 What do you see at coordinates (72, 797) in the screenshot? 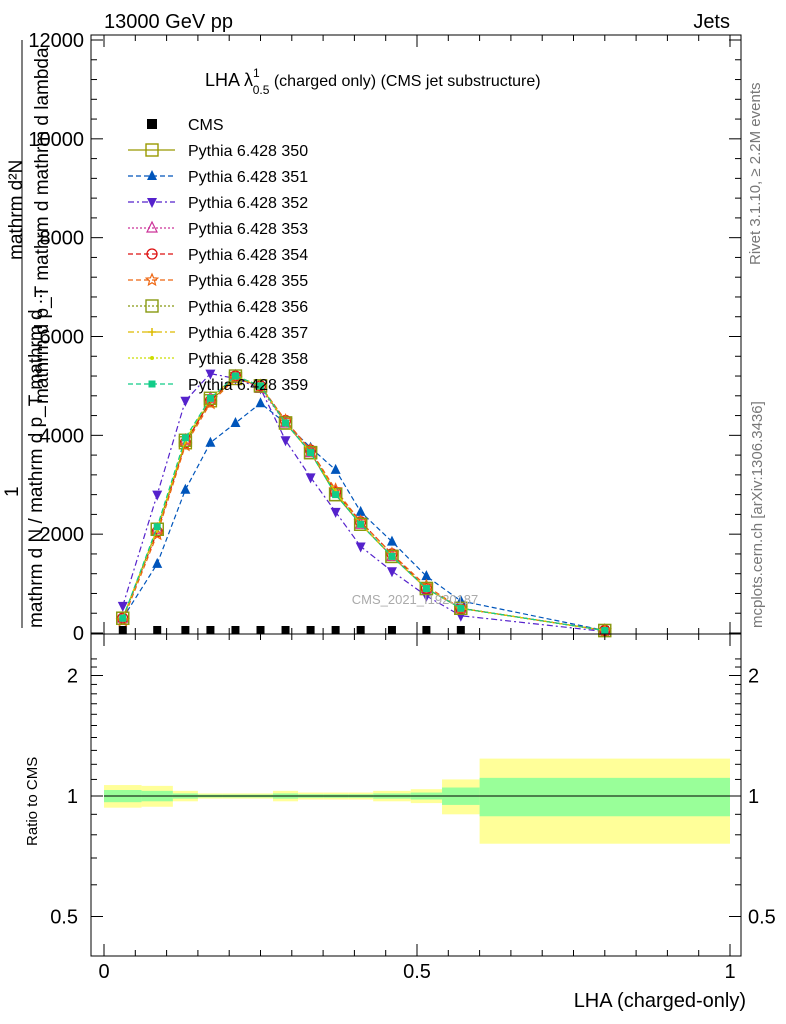
I see `ratio-y-tick-label: 1` at bounding box center [72, 797].